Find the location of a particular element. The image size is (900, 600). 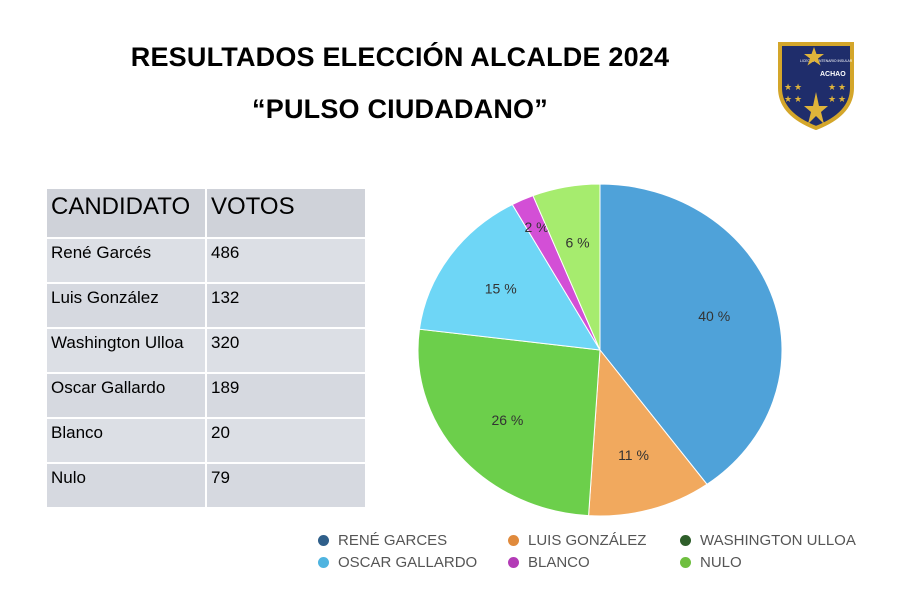

legend-item: BLANCO is located at coordinates (549, 562).